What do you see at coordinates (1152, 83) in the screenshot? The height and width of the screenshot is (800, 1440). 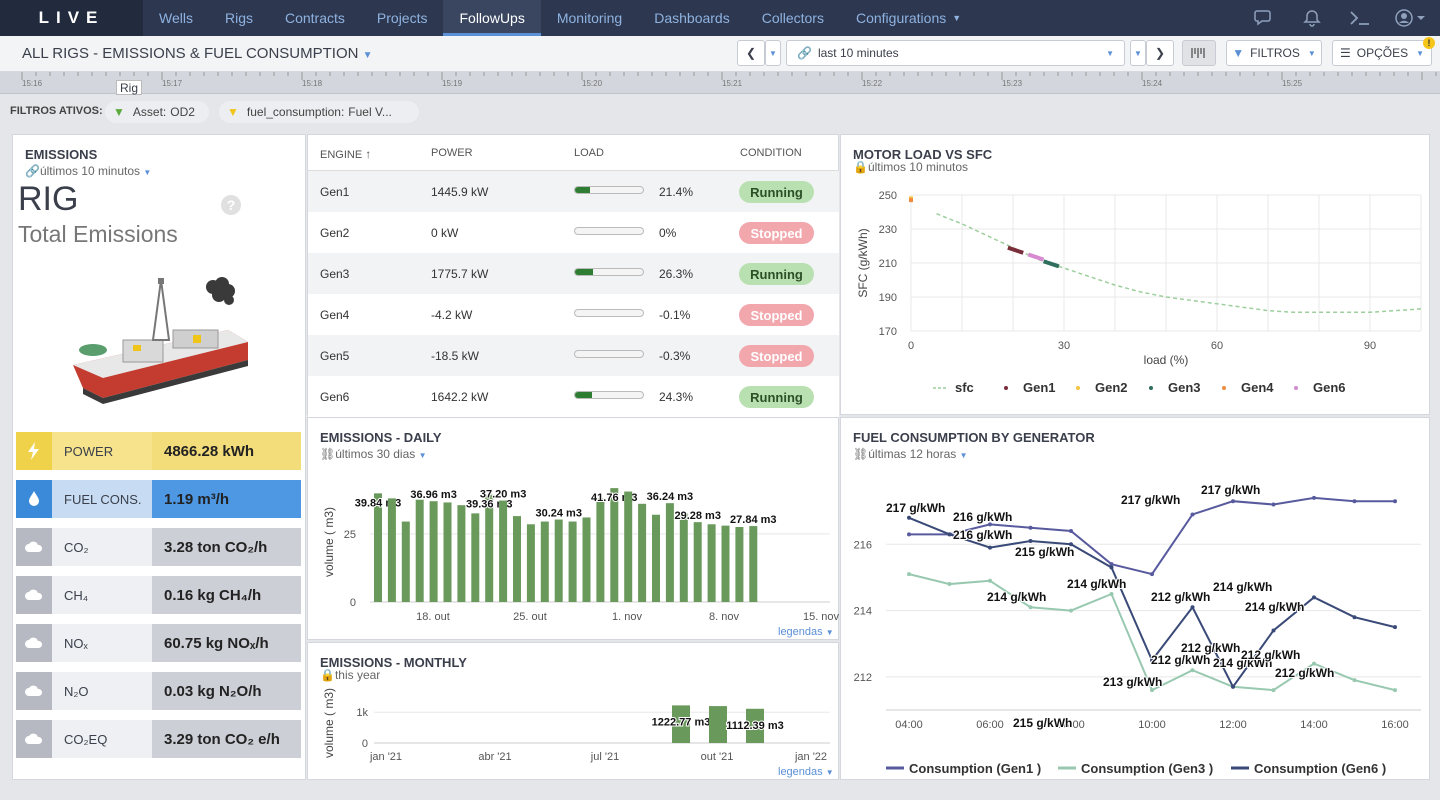 I see `timeline-label: 15:24` at bounding box center [1152, 83].